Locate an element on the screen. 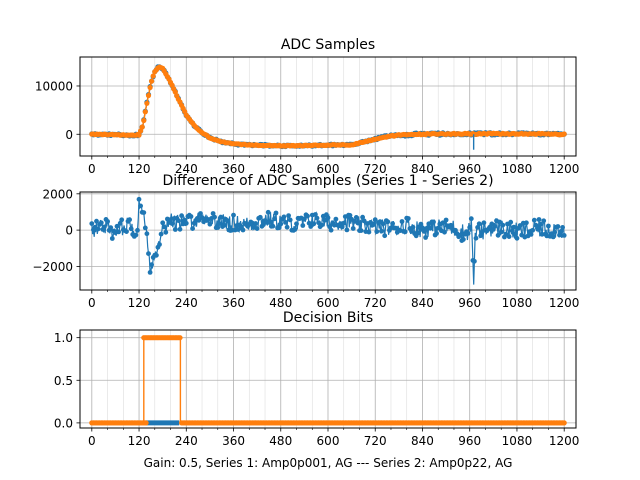  y-tick-label: 0.5 is located at coordinates (63, 381).